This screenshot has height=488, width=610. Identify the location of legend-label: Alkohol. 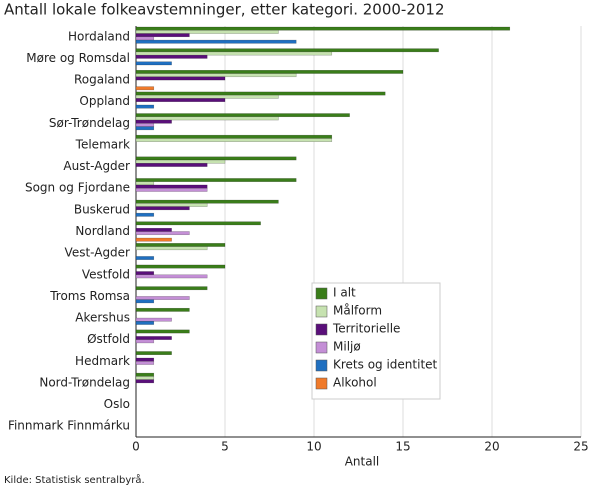
(355, 383).